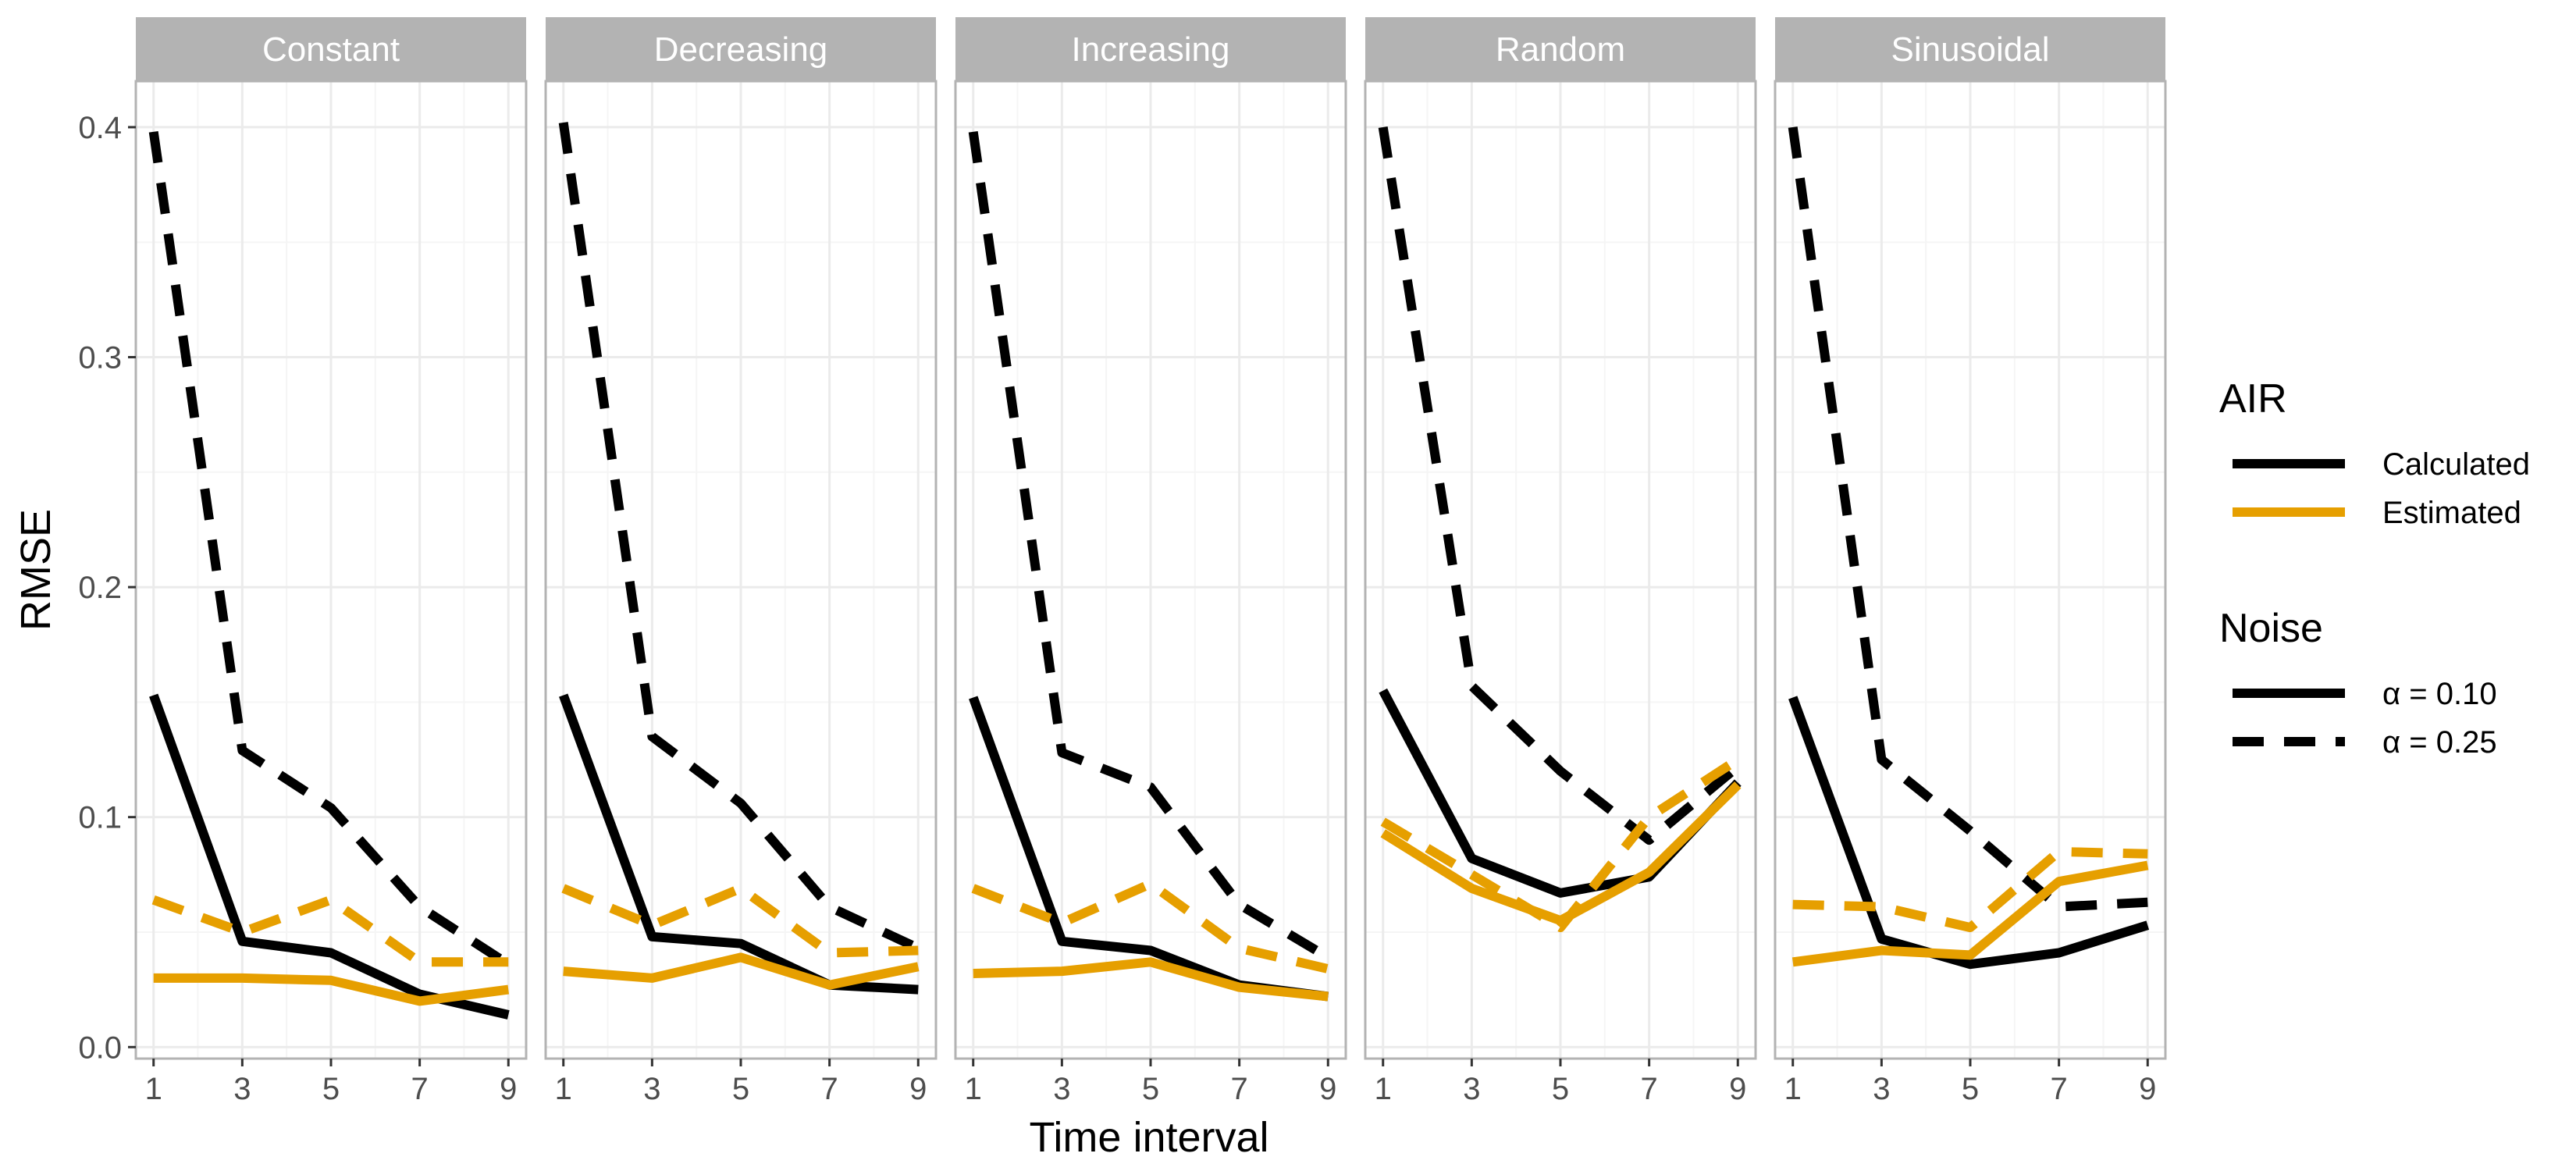  Describe the element at coordinates (100, 588) in the screenshot. I see `y-tick-label: 0.2` at that location.